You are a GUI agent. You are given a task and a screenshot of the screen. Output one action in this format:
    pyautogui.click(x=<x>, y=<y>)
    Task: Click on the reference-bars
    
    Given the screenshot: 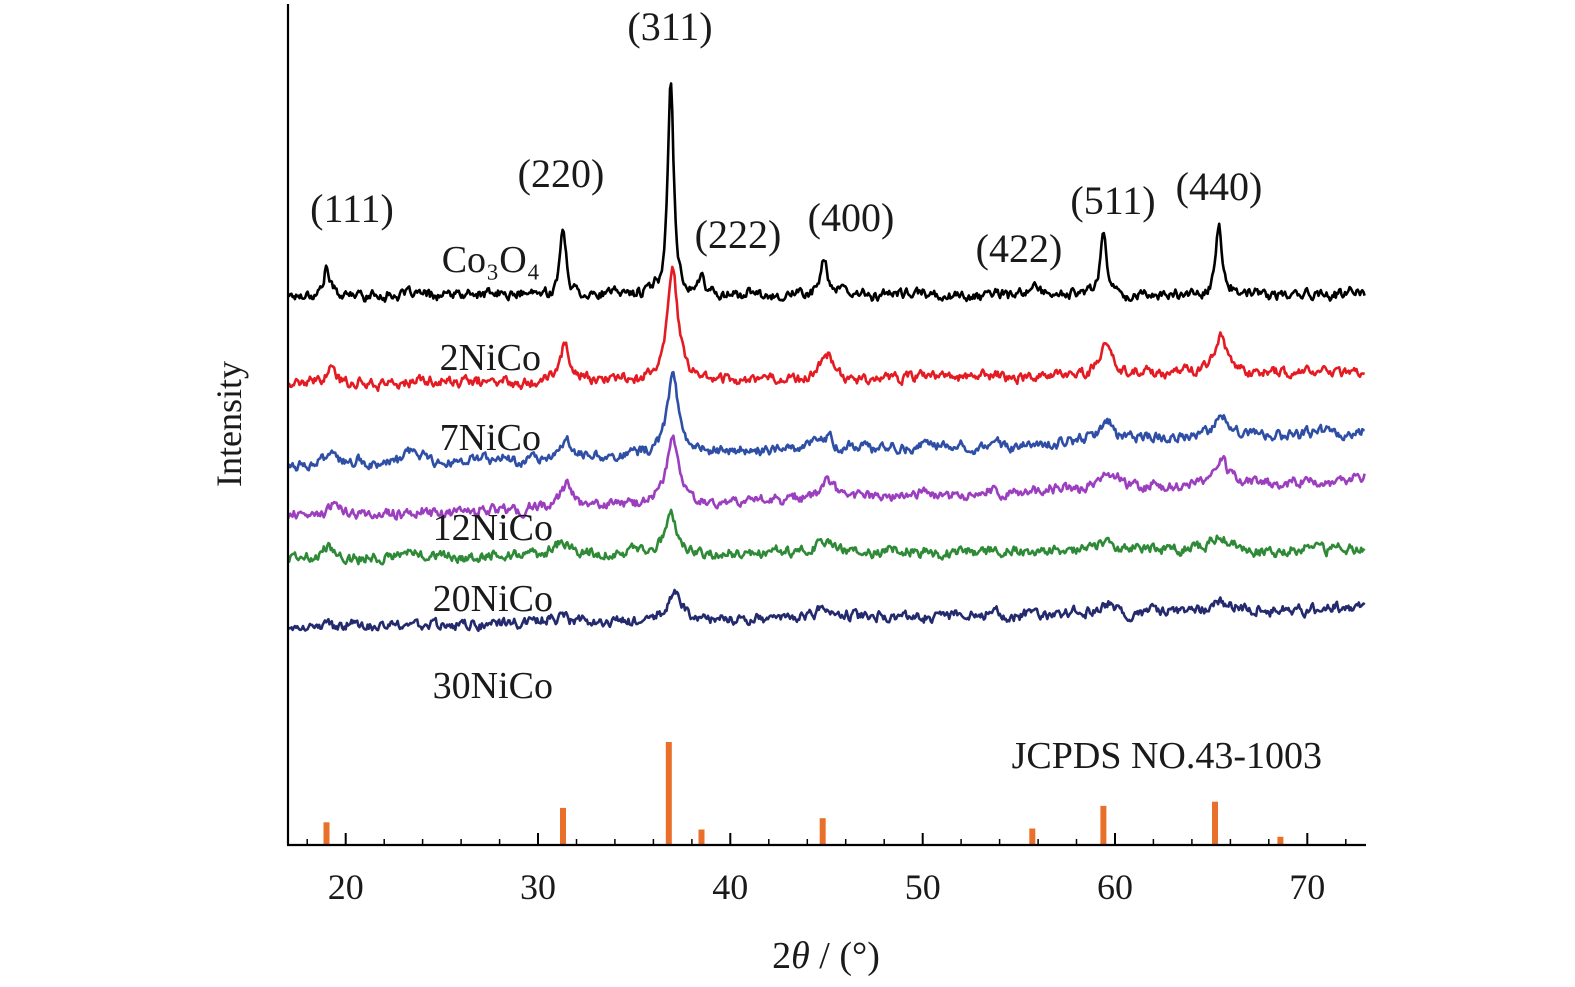 What is the action you would take?
    pyautogui.click(x=803, y=793)
    